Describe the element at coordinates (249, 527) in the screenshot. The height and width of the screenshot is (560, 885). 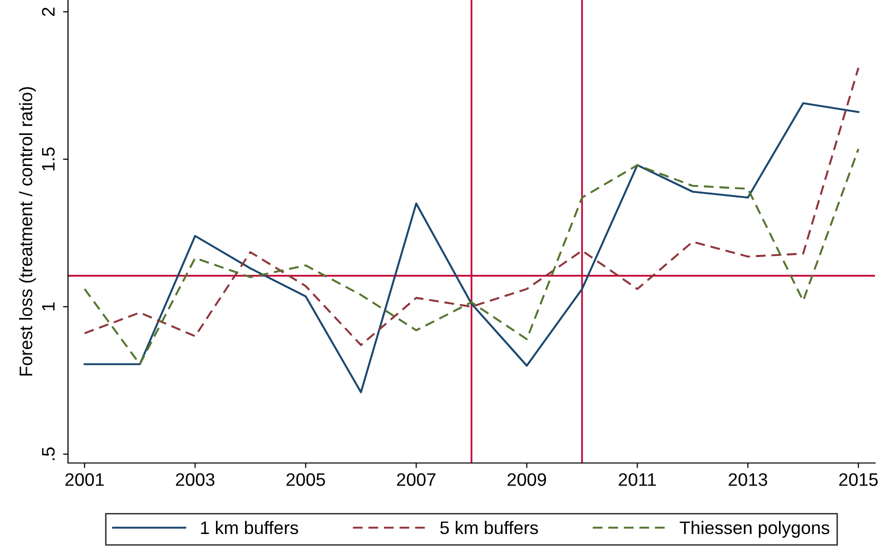
I see `legend-label: 1 km buffers` at that location.